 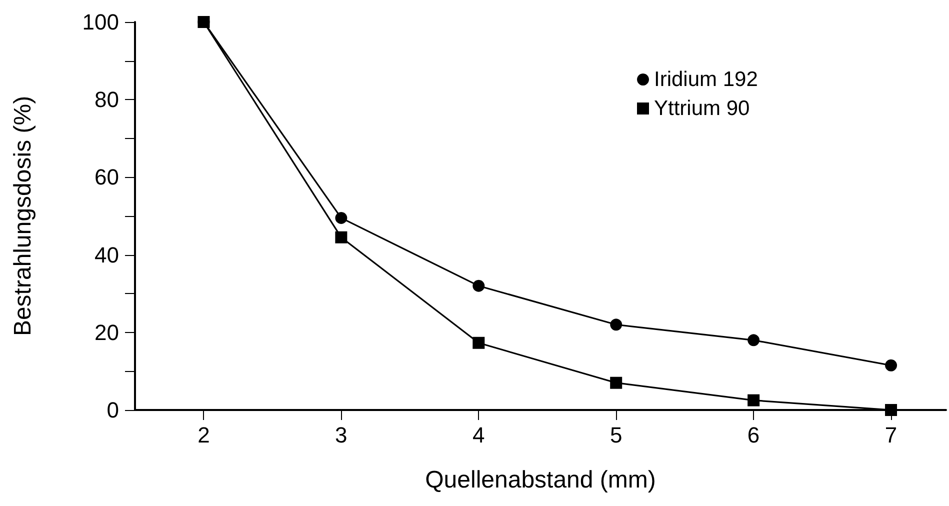 I want to click on x-tick-label: 6, so click(x=753, y=435).